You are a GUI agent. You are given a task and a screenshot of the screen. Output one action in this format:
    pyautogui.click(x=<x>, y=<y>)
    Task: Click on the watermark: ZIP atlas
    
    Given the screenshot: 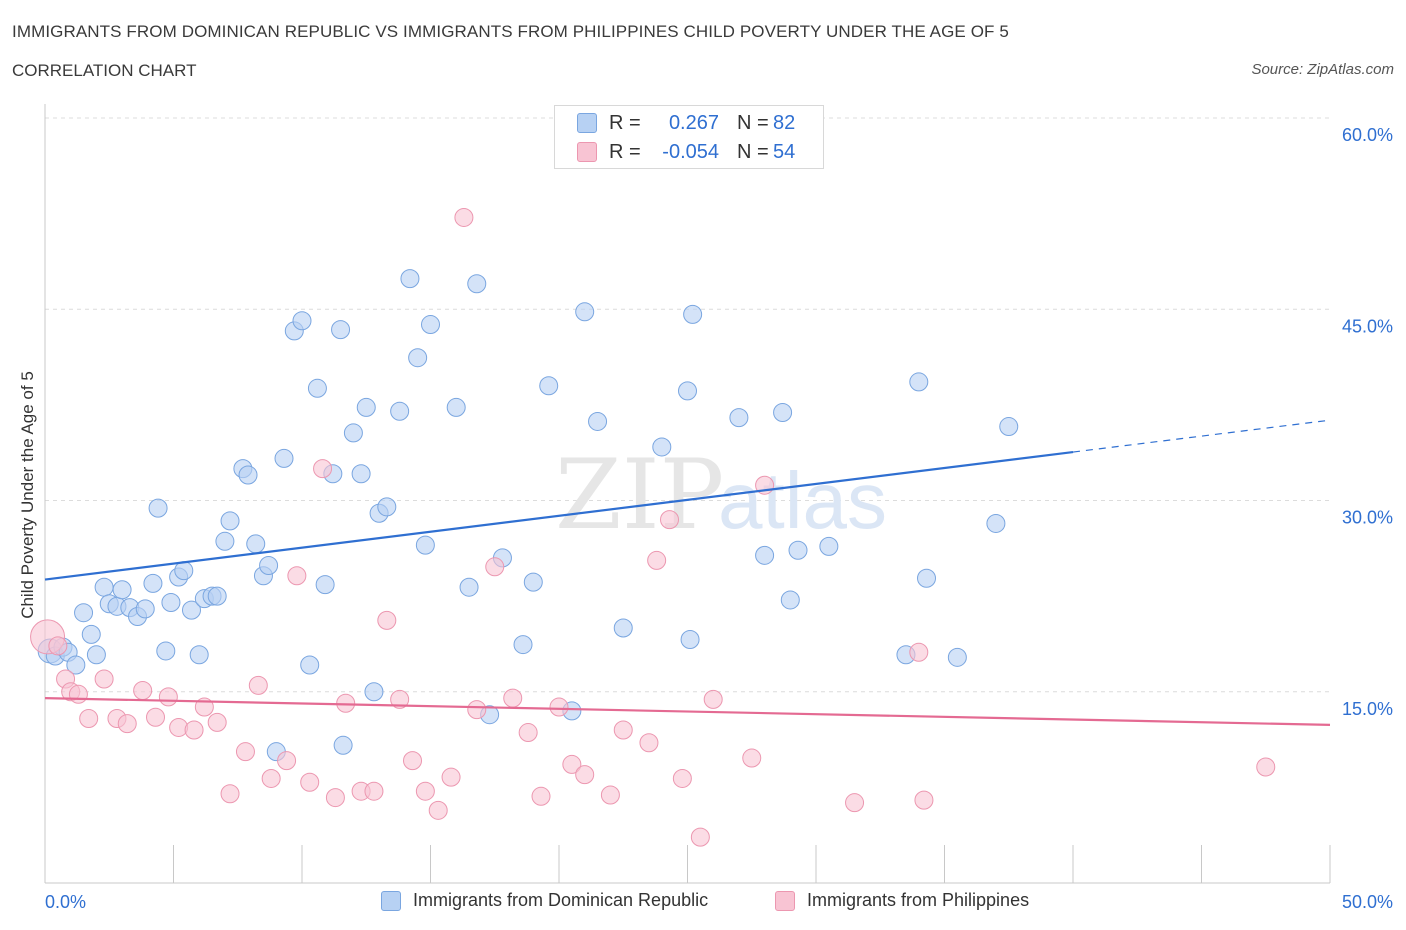 What is the action you would take?
    pyautogui.click(x=721, y=495)
    